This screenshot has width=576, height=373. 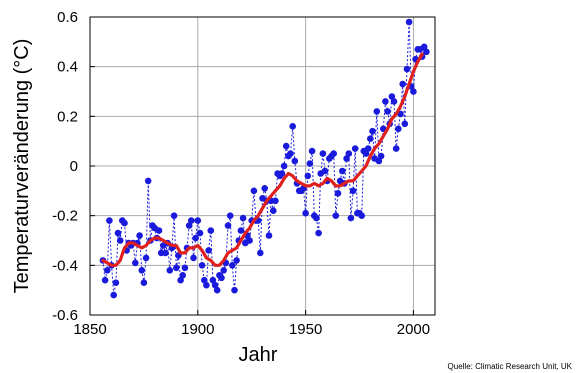 I want to click on y-tick-label: -0.4, so click(x=65, y=265).